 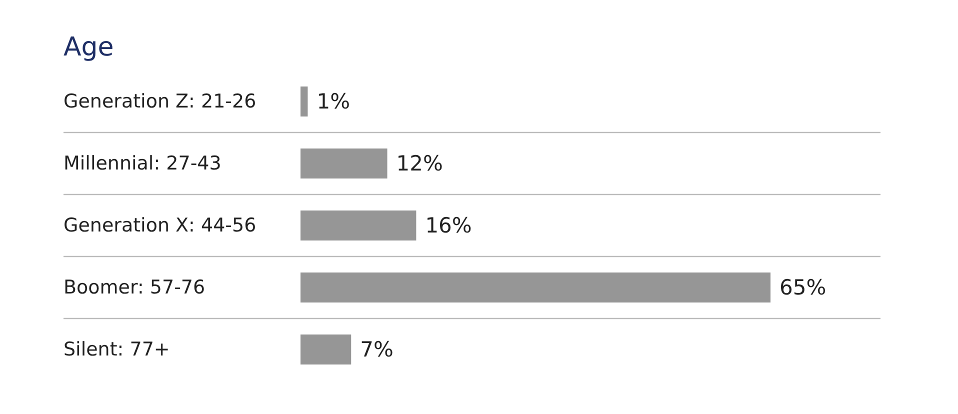 I want to click on data-label: 1%, so click(x=333, y=102).